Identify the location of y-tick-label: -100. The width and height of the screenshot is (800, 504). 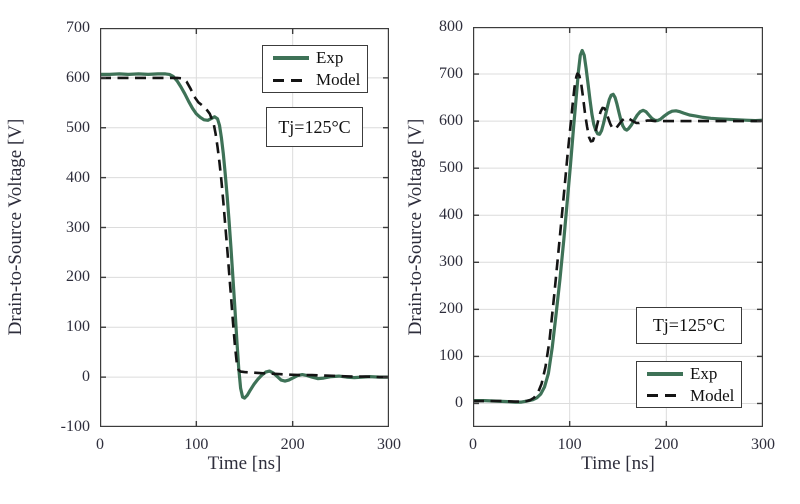
(75, 426).